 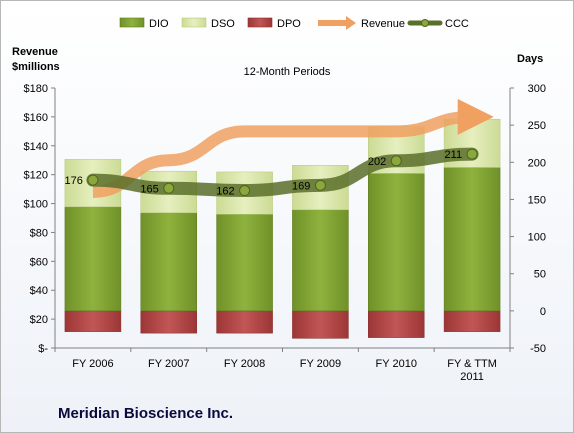 What do you see at coordinates (244, 364) in the screenshot?
I see `x-tick-label: FY 2008` at bounding box center [244, 364].